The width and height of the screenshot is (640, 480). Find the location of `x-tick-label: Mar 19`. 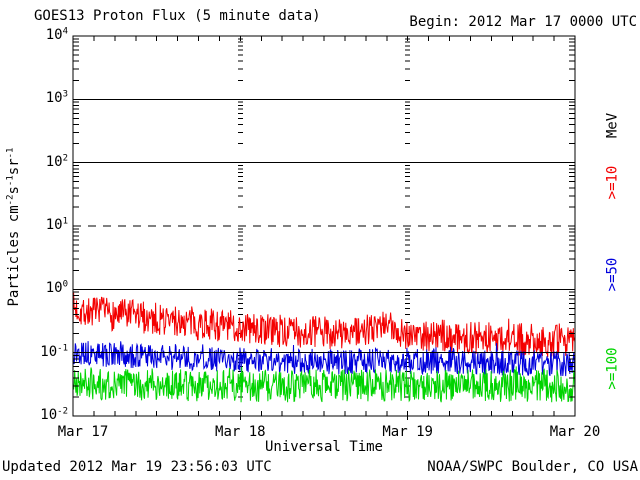

x-tick-label: Mar 19 is located at coordinates (407, 432).